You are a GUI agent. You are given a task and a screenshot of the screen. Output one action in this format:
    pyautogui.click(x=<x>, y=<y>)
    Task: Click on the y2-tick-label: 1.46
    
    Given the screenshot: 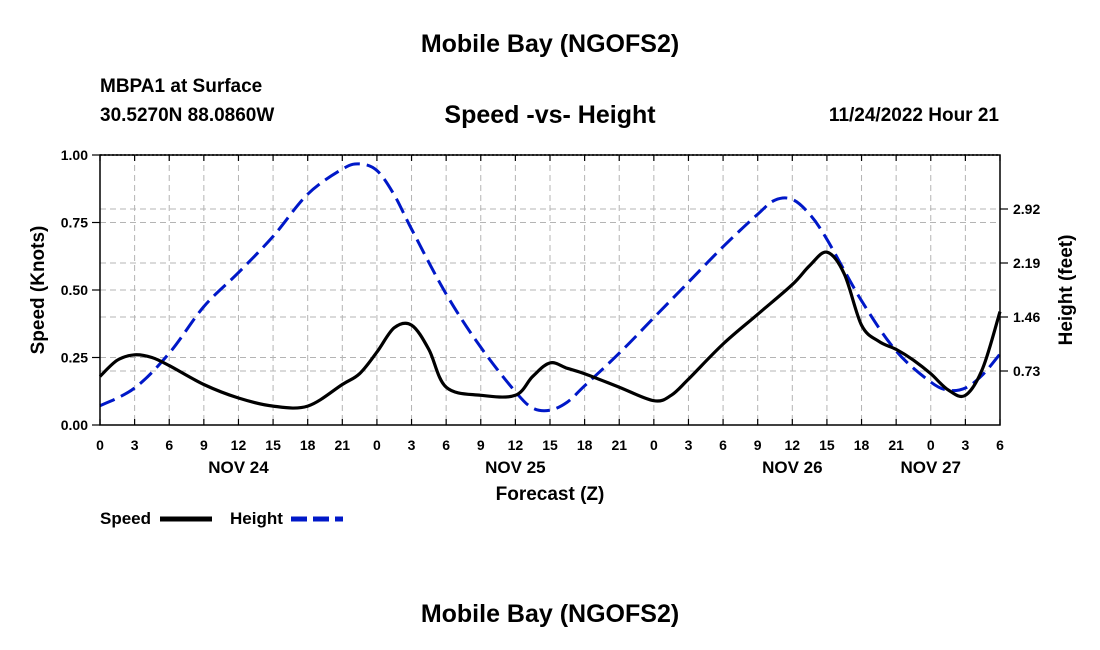 What is the action you would take?
    pyautogui.click(x=1026, y=317)
    